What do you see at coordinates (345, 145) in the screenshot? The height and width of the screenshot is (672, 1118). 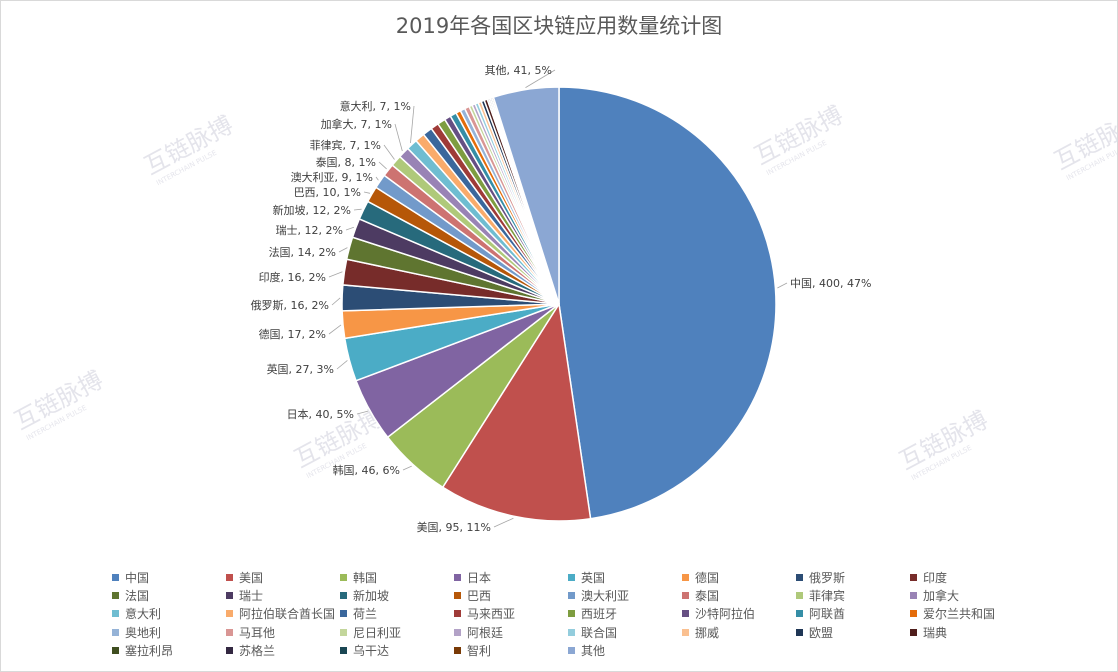 I see `data-label-15: 菲律宾, 7, 1%` at bounding box center [345, 145].